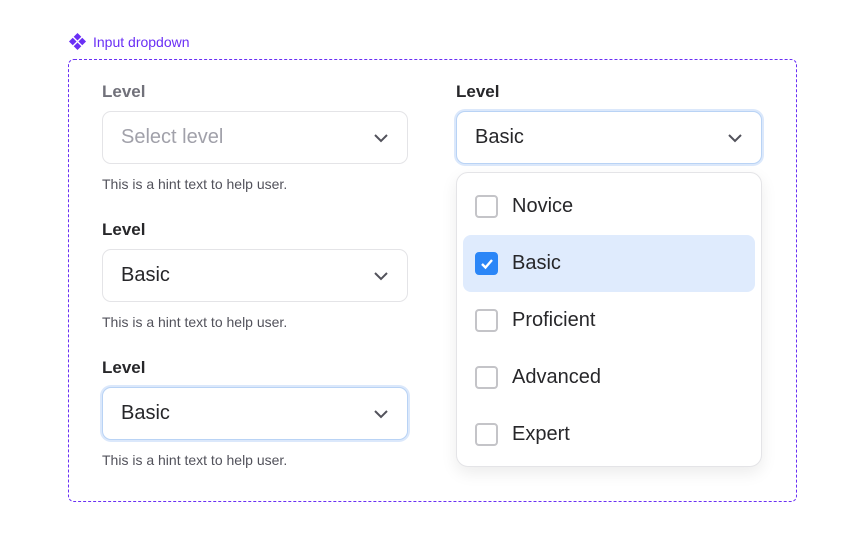  Describe the element at coordinates (609, 263) in the screenshot. I see `option-basic: Basic` at that location.